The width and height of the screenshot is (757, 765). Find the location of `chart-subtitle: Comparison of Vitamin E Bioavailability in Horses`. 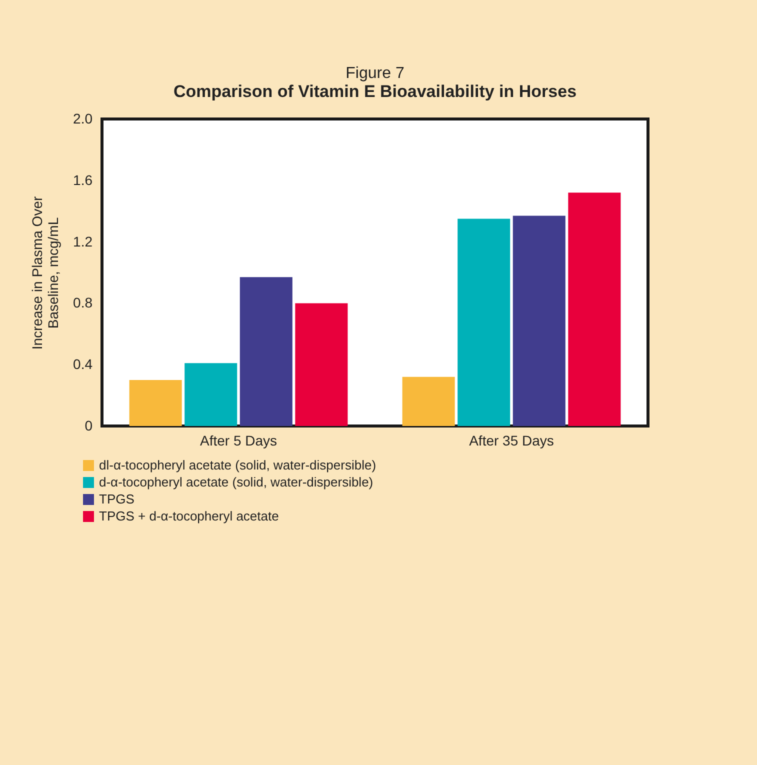

chart-subtitle: Comparison of Vitamin E Bioavailability in Horses is located at coordinates (375, 91).